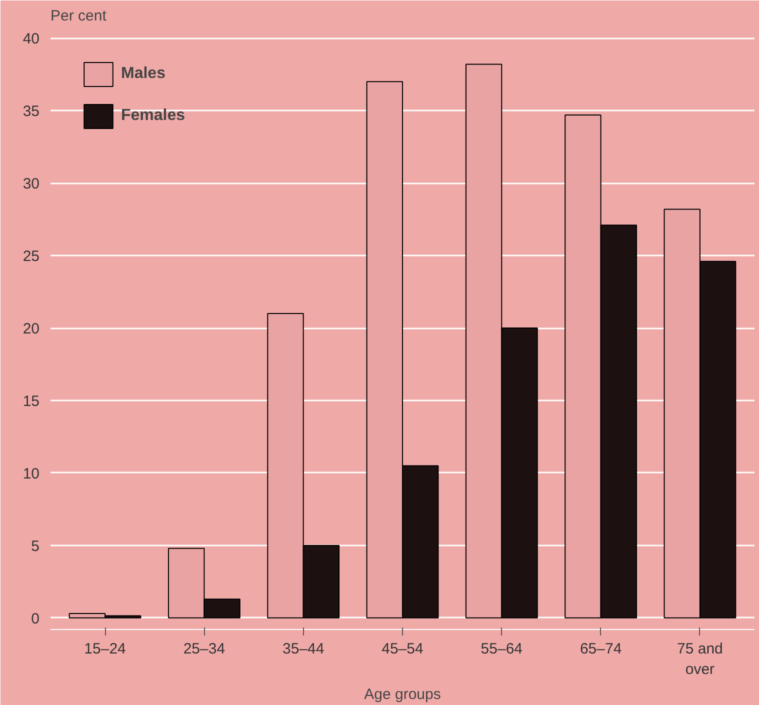 This screenshot has height=705, width=759. What do you see at coordinates (143, 74) in the screenshot?
I see `legend-label: Males` at bounding box center [143, 74].